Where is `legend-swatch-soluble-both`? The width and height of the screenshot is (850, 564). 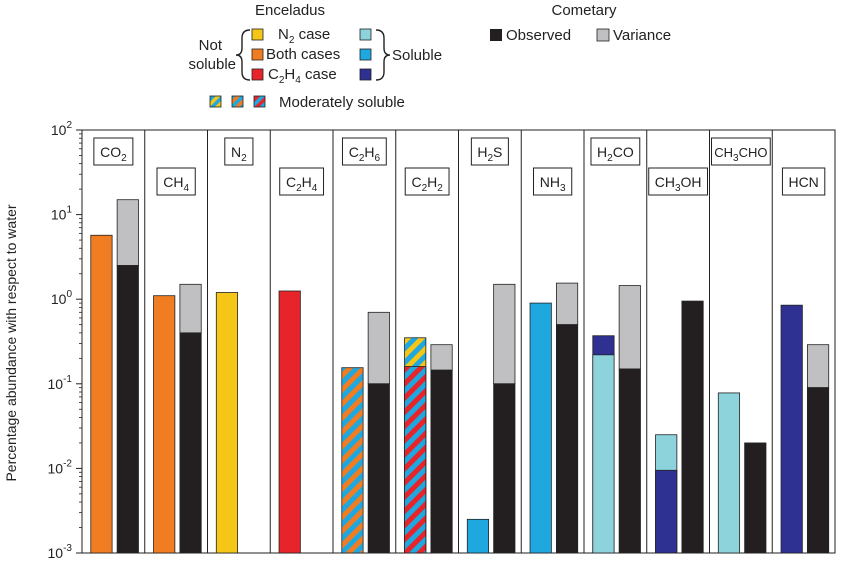 legend-swatch-soluble-both is located at coordinates (365, 54).